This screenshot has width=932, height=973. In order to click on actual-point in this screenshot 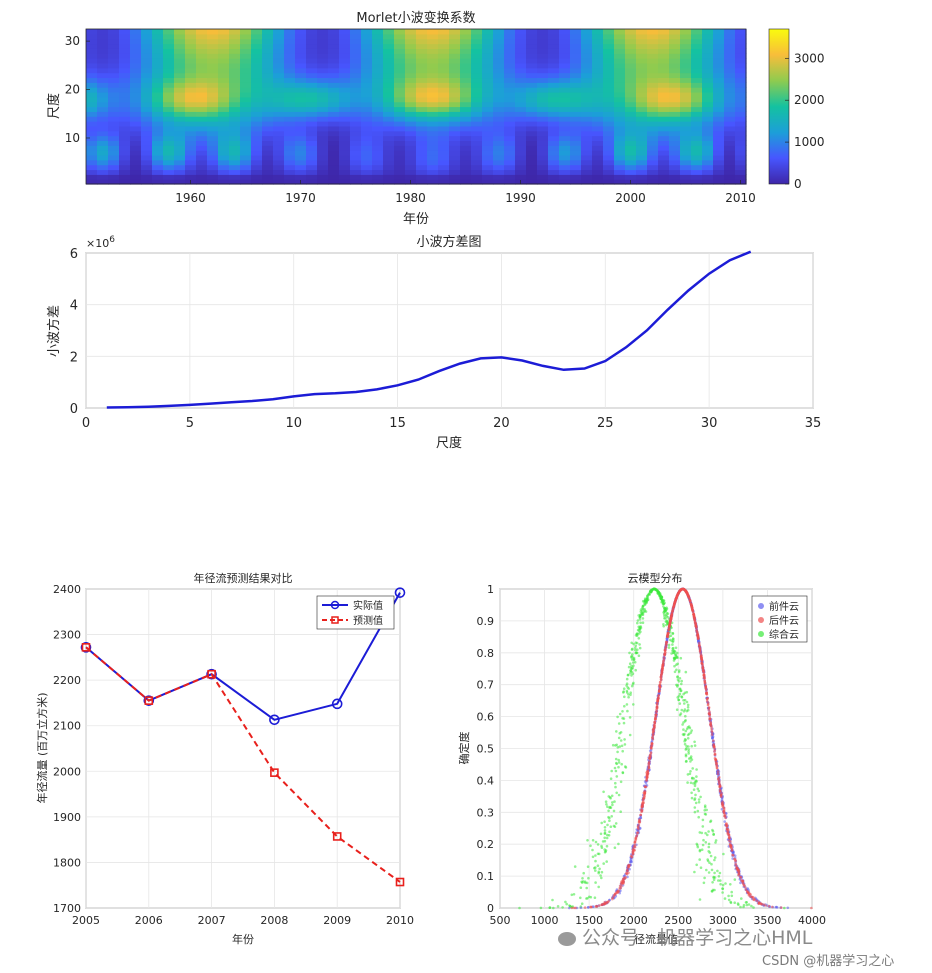, I will do `click(400, 592)`.